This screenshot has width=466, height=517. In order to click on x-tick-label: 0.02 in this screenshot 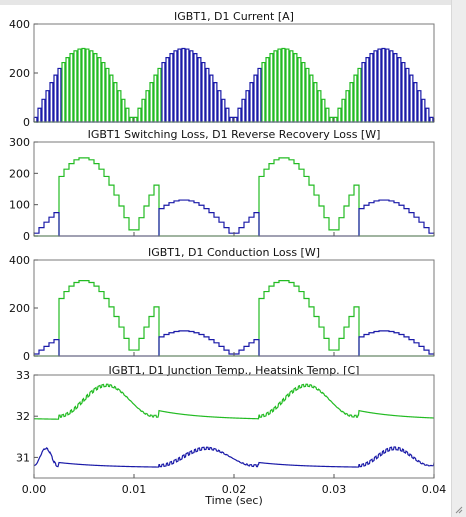, I will do `click(234, 489)`.